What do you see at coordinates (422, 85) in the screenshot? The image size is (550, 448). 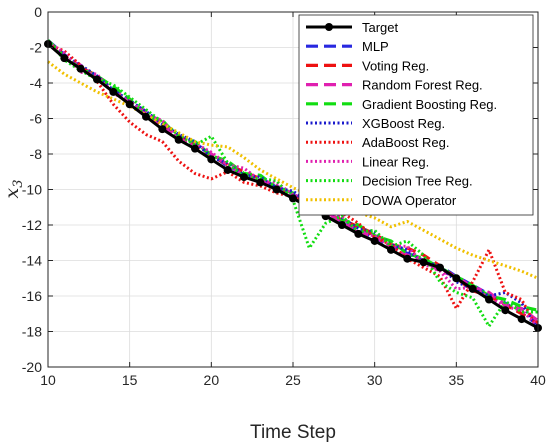 I see `legend-label: Random Forest Reg.` at bounding box center [422, 85].